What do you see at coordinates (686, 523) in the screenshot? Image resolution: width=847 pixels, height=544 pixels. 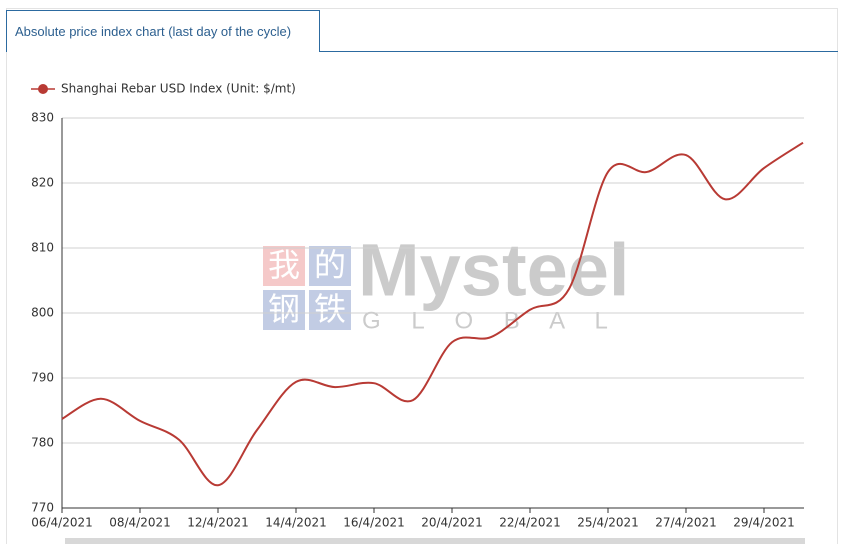 I see `x-tick-label: 27/4/2021` at bounding box center [686, 523].